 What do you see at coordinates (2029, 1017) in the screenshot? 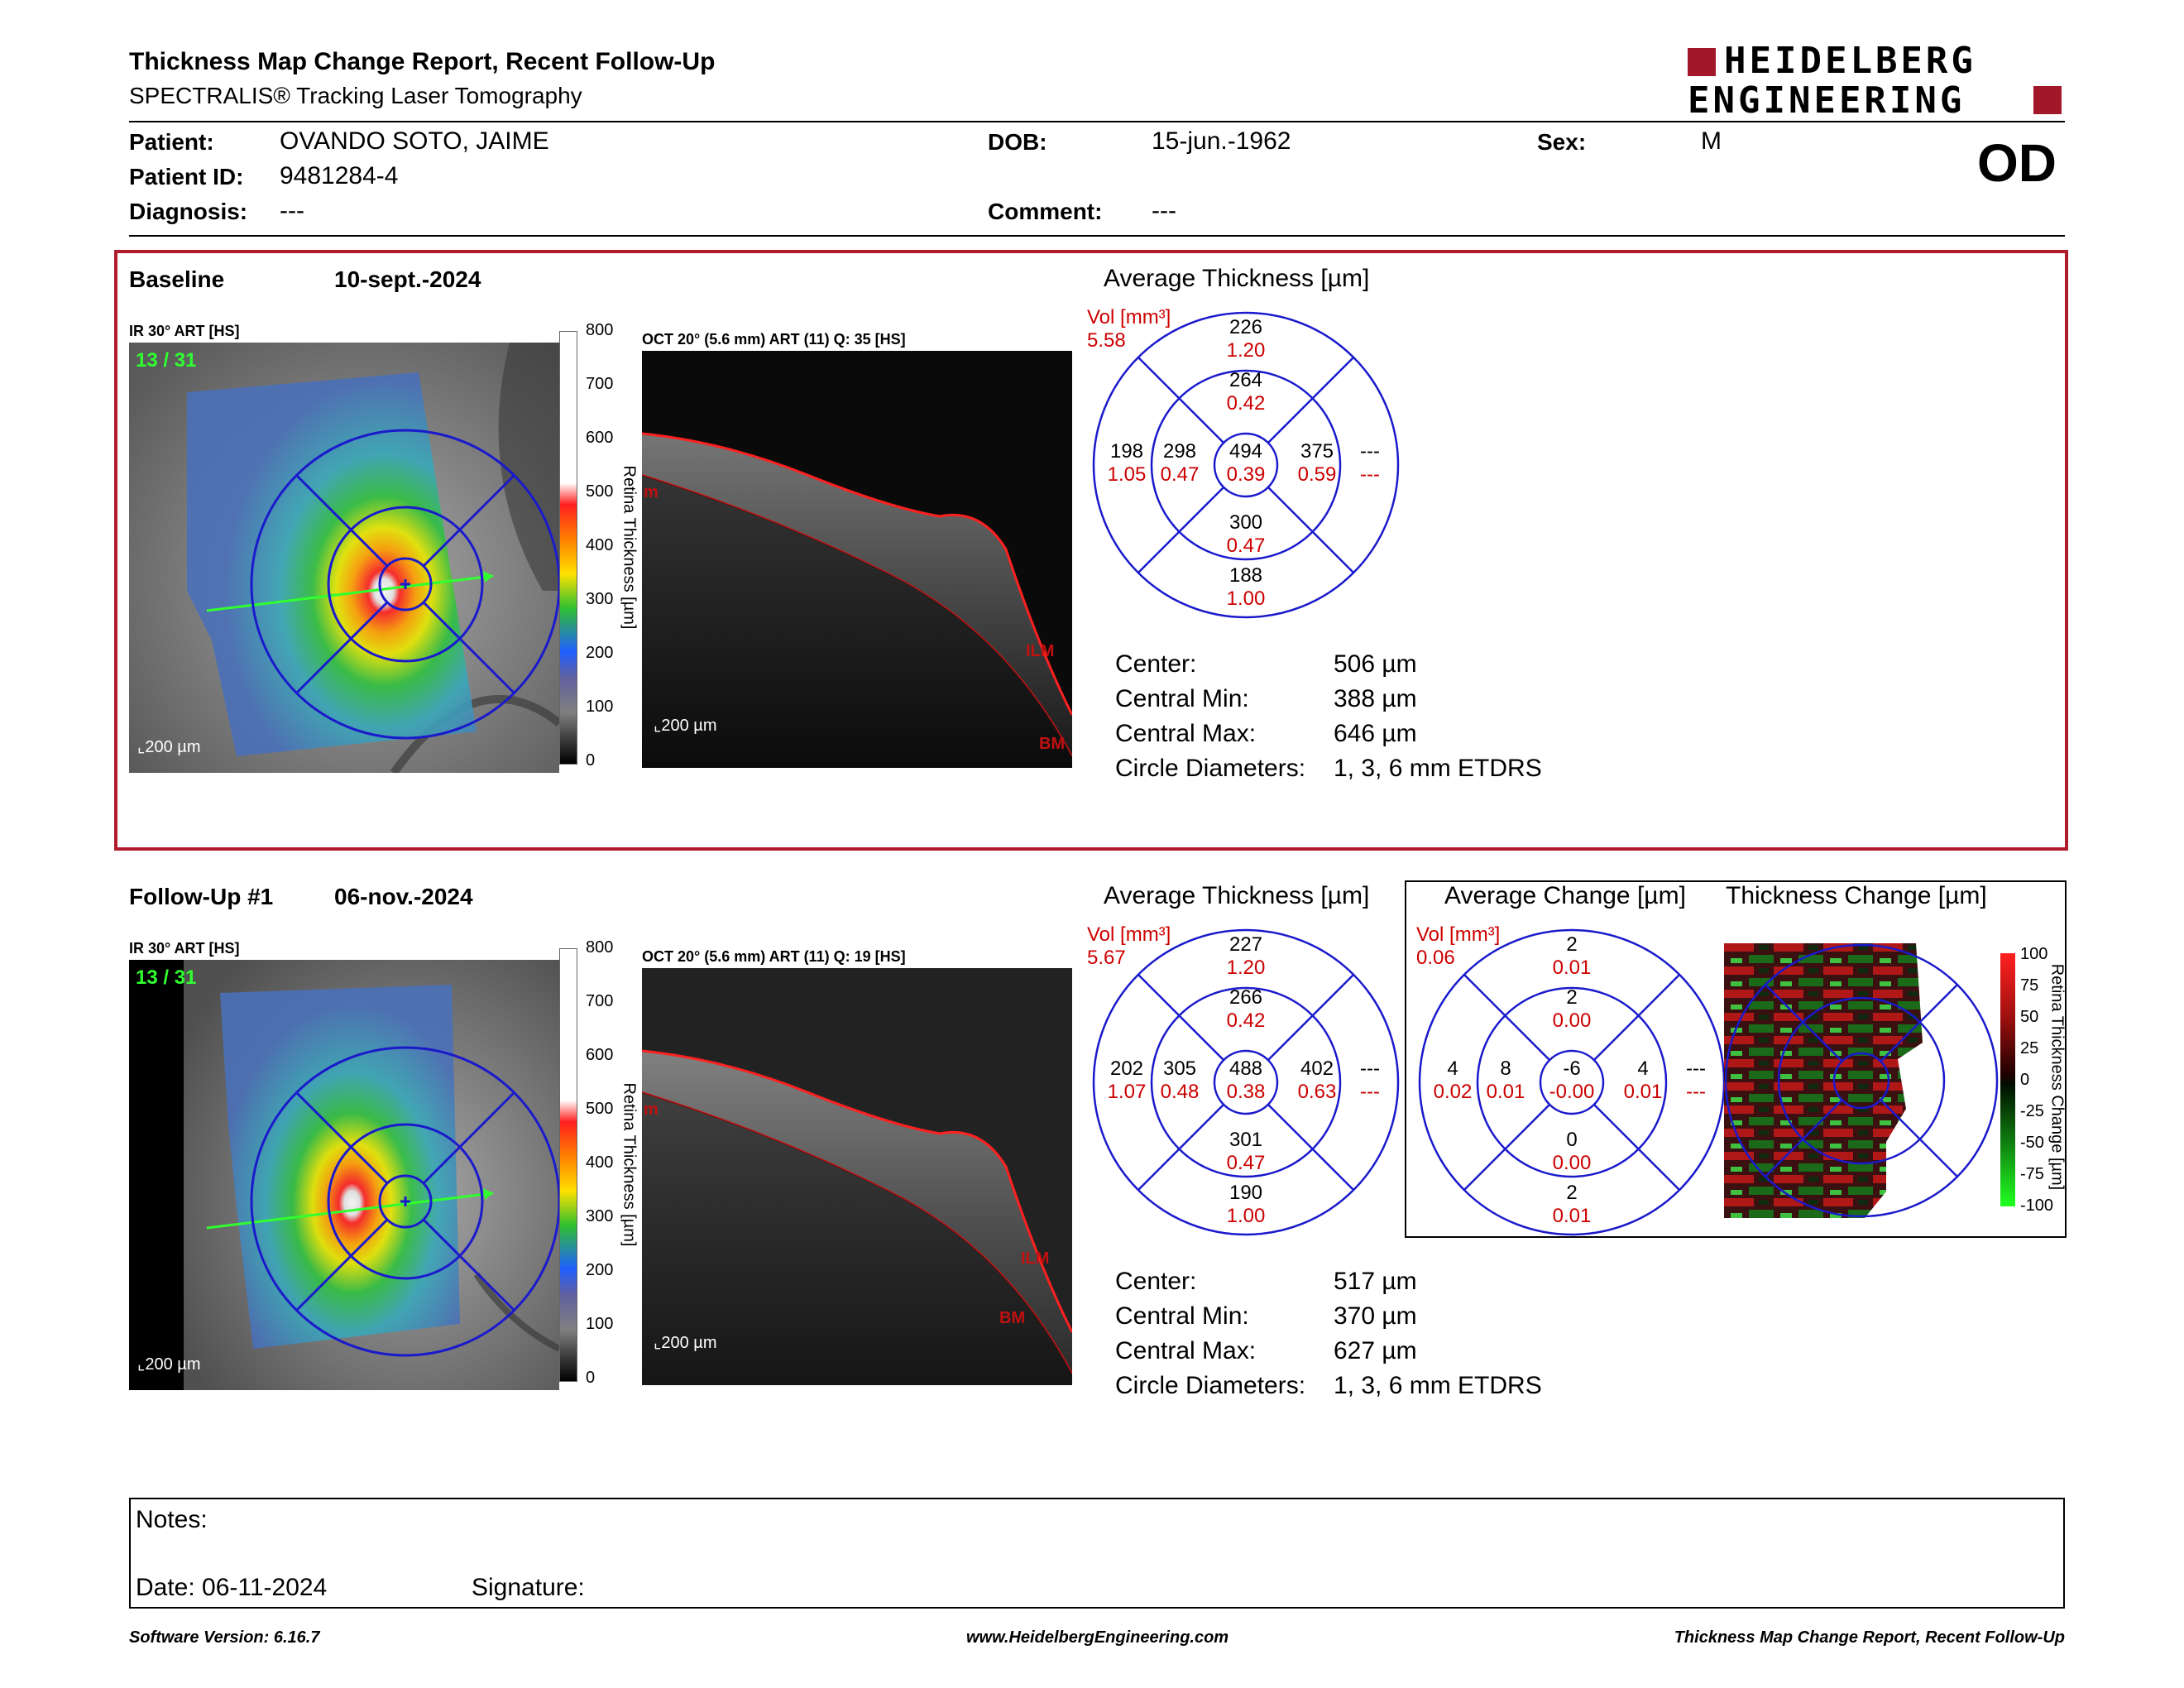
I see `tick-label: 50` at bounding box center [2029, 1017].